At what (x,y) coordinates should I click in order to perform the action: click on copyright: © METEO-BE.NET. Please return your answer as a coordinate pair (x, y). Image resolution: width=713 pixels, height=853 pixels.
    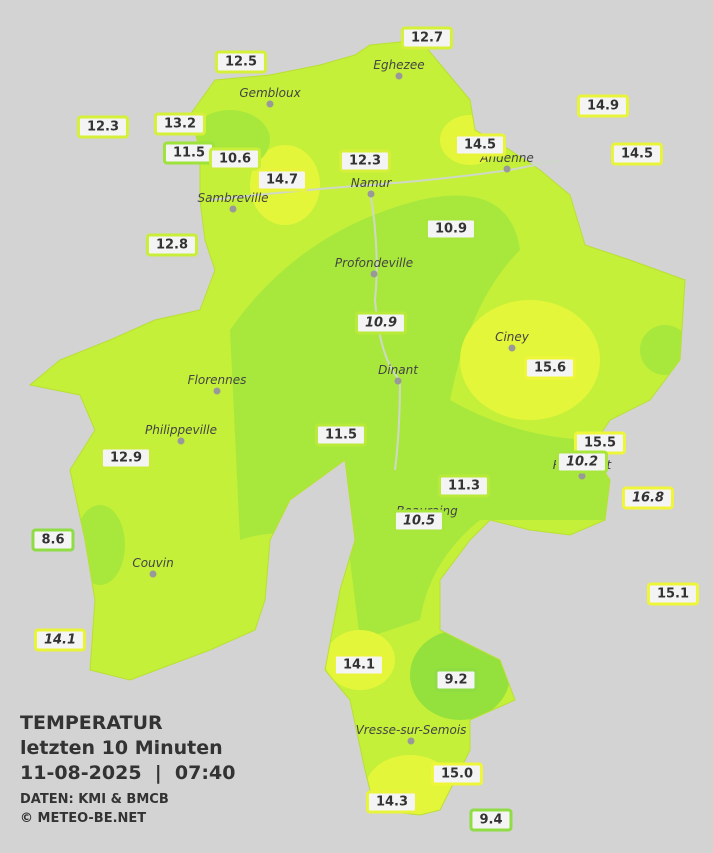
    Looking at the image, I should click on (83, 818).